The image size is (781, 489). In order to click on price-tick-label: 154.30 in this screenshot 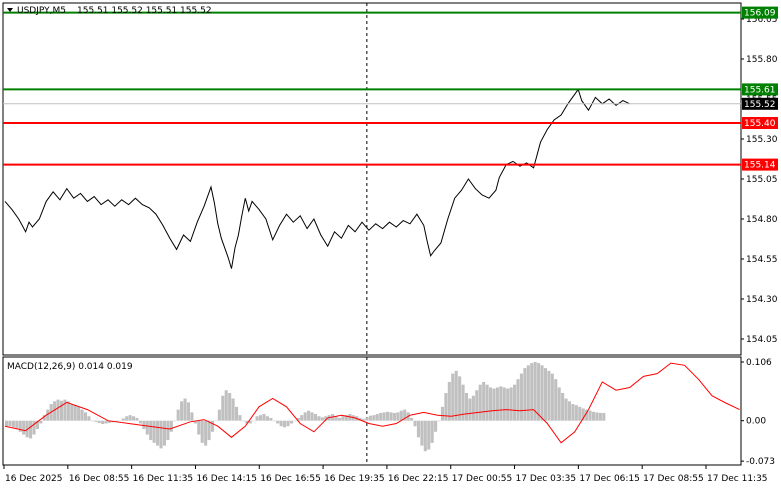, I will do `click(762, 300)`.